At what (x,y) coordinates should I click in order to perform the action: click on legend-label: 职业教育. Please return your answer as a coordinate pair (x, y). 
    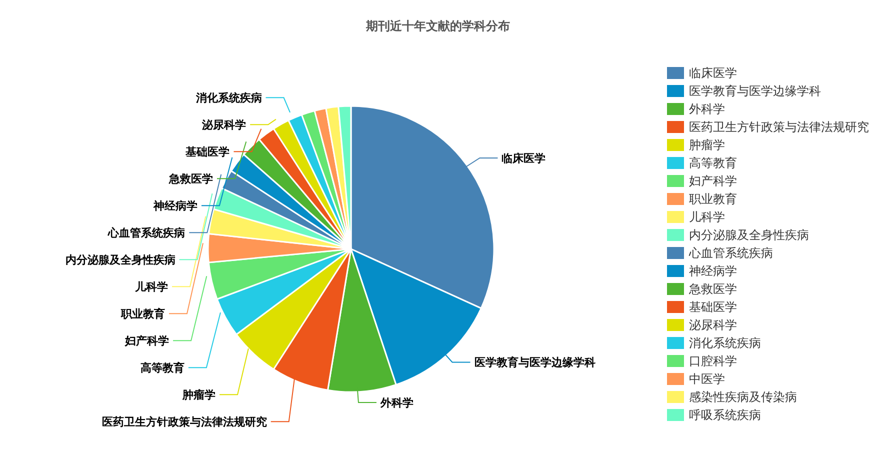
    Looking at the image, I should click on (713, 199).